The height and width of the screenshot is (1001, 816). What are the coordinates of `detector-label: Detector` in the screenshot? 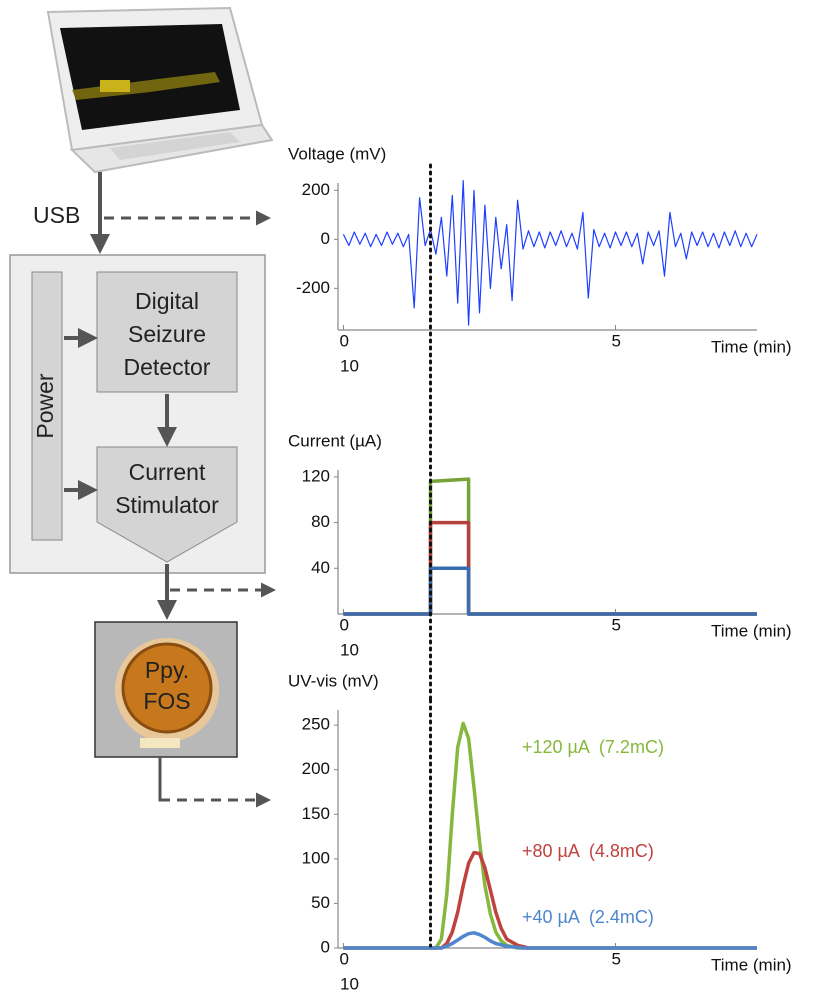 It's located at (167, 367).